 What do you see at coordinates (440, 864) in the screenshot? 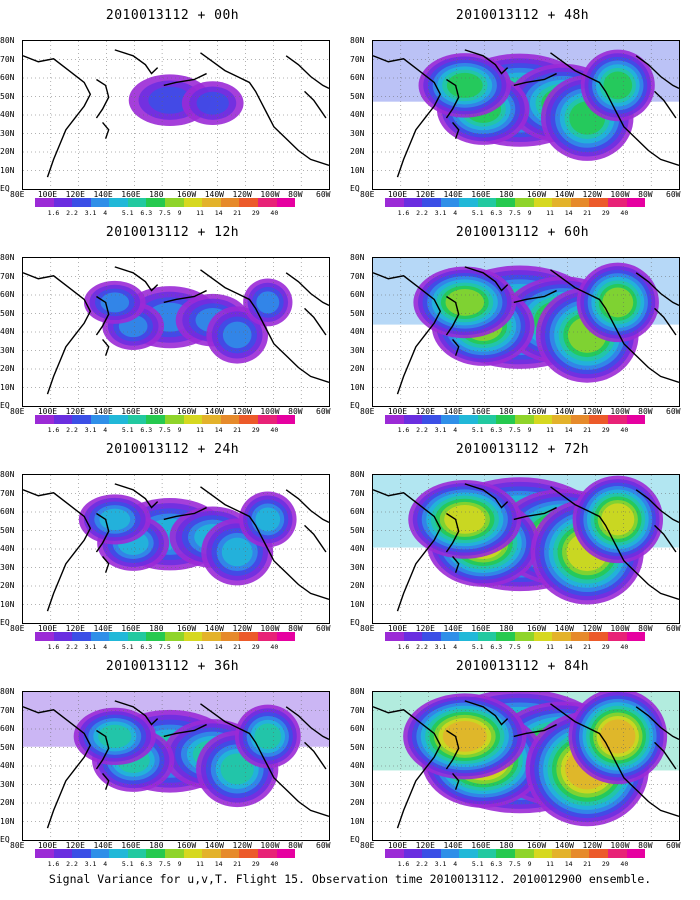
I see `colorbar-label: 3.1` at bounding box center [440, 864].